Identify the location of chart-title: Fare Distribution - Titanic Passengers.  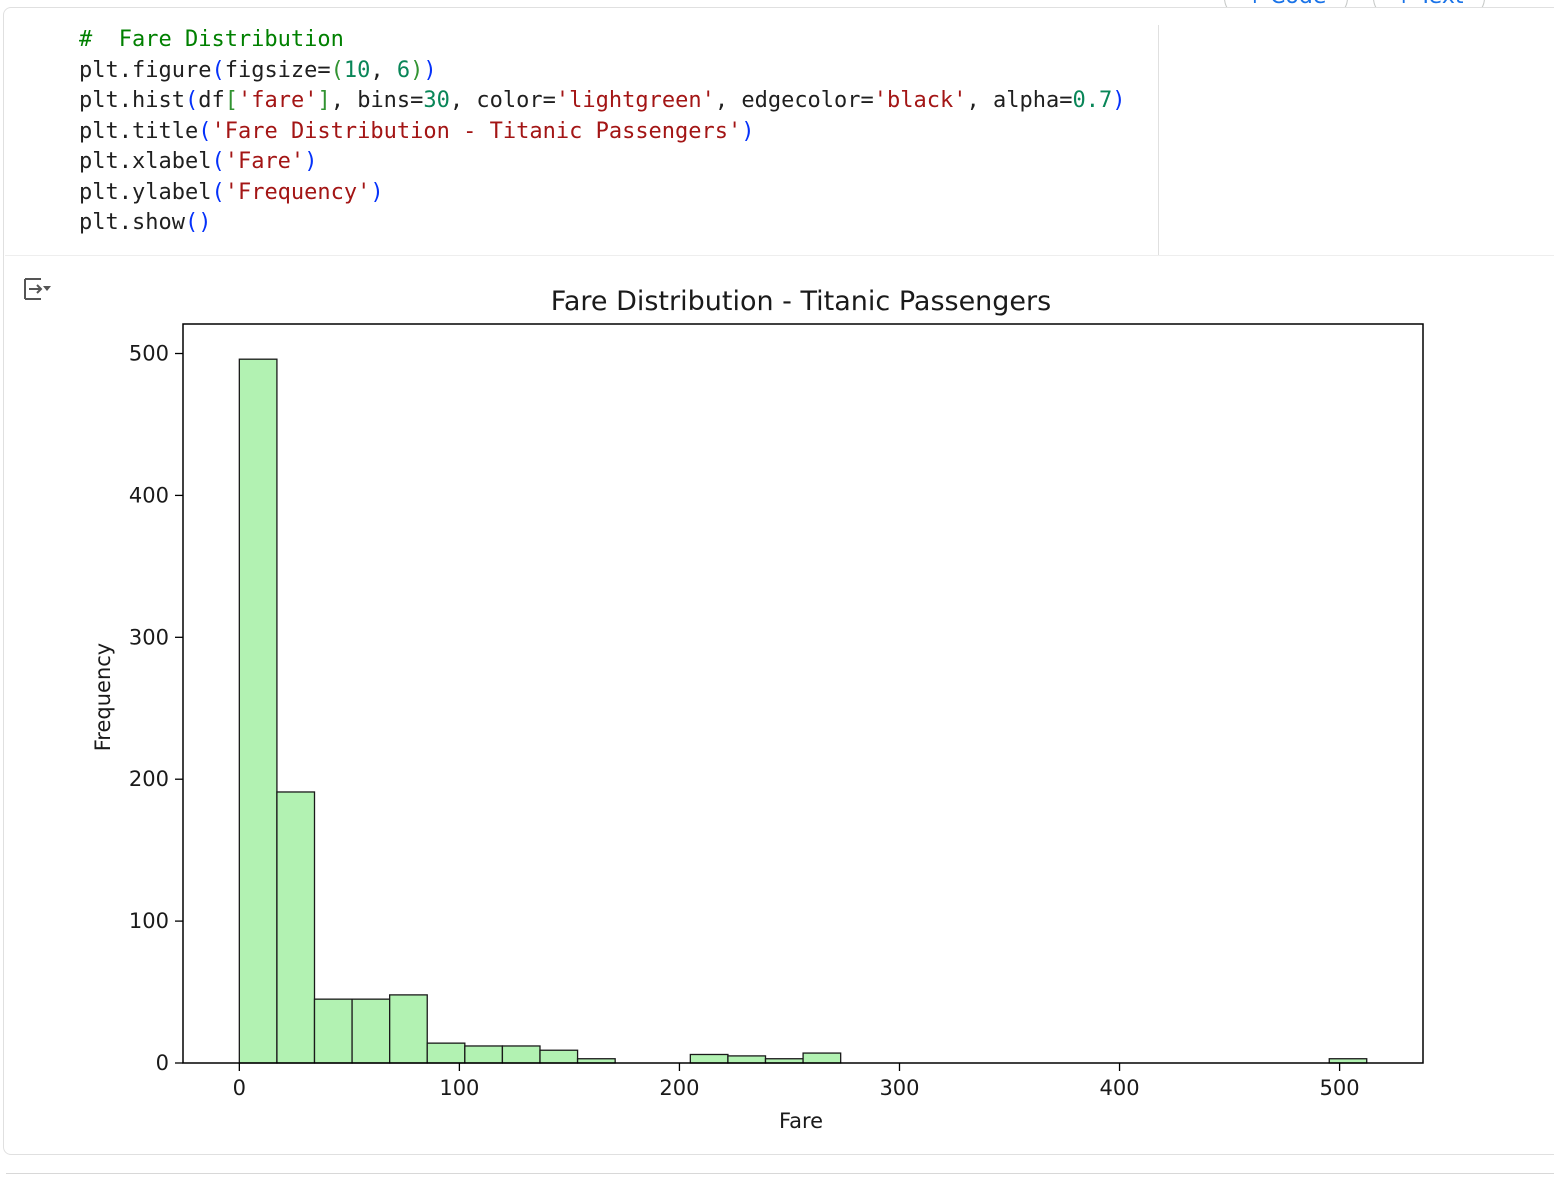
(801, 301).